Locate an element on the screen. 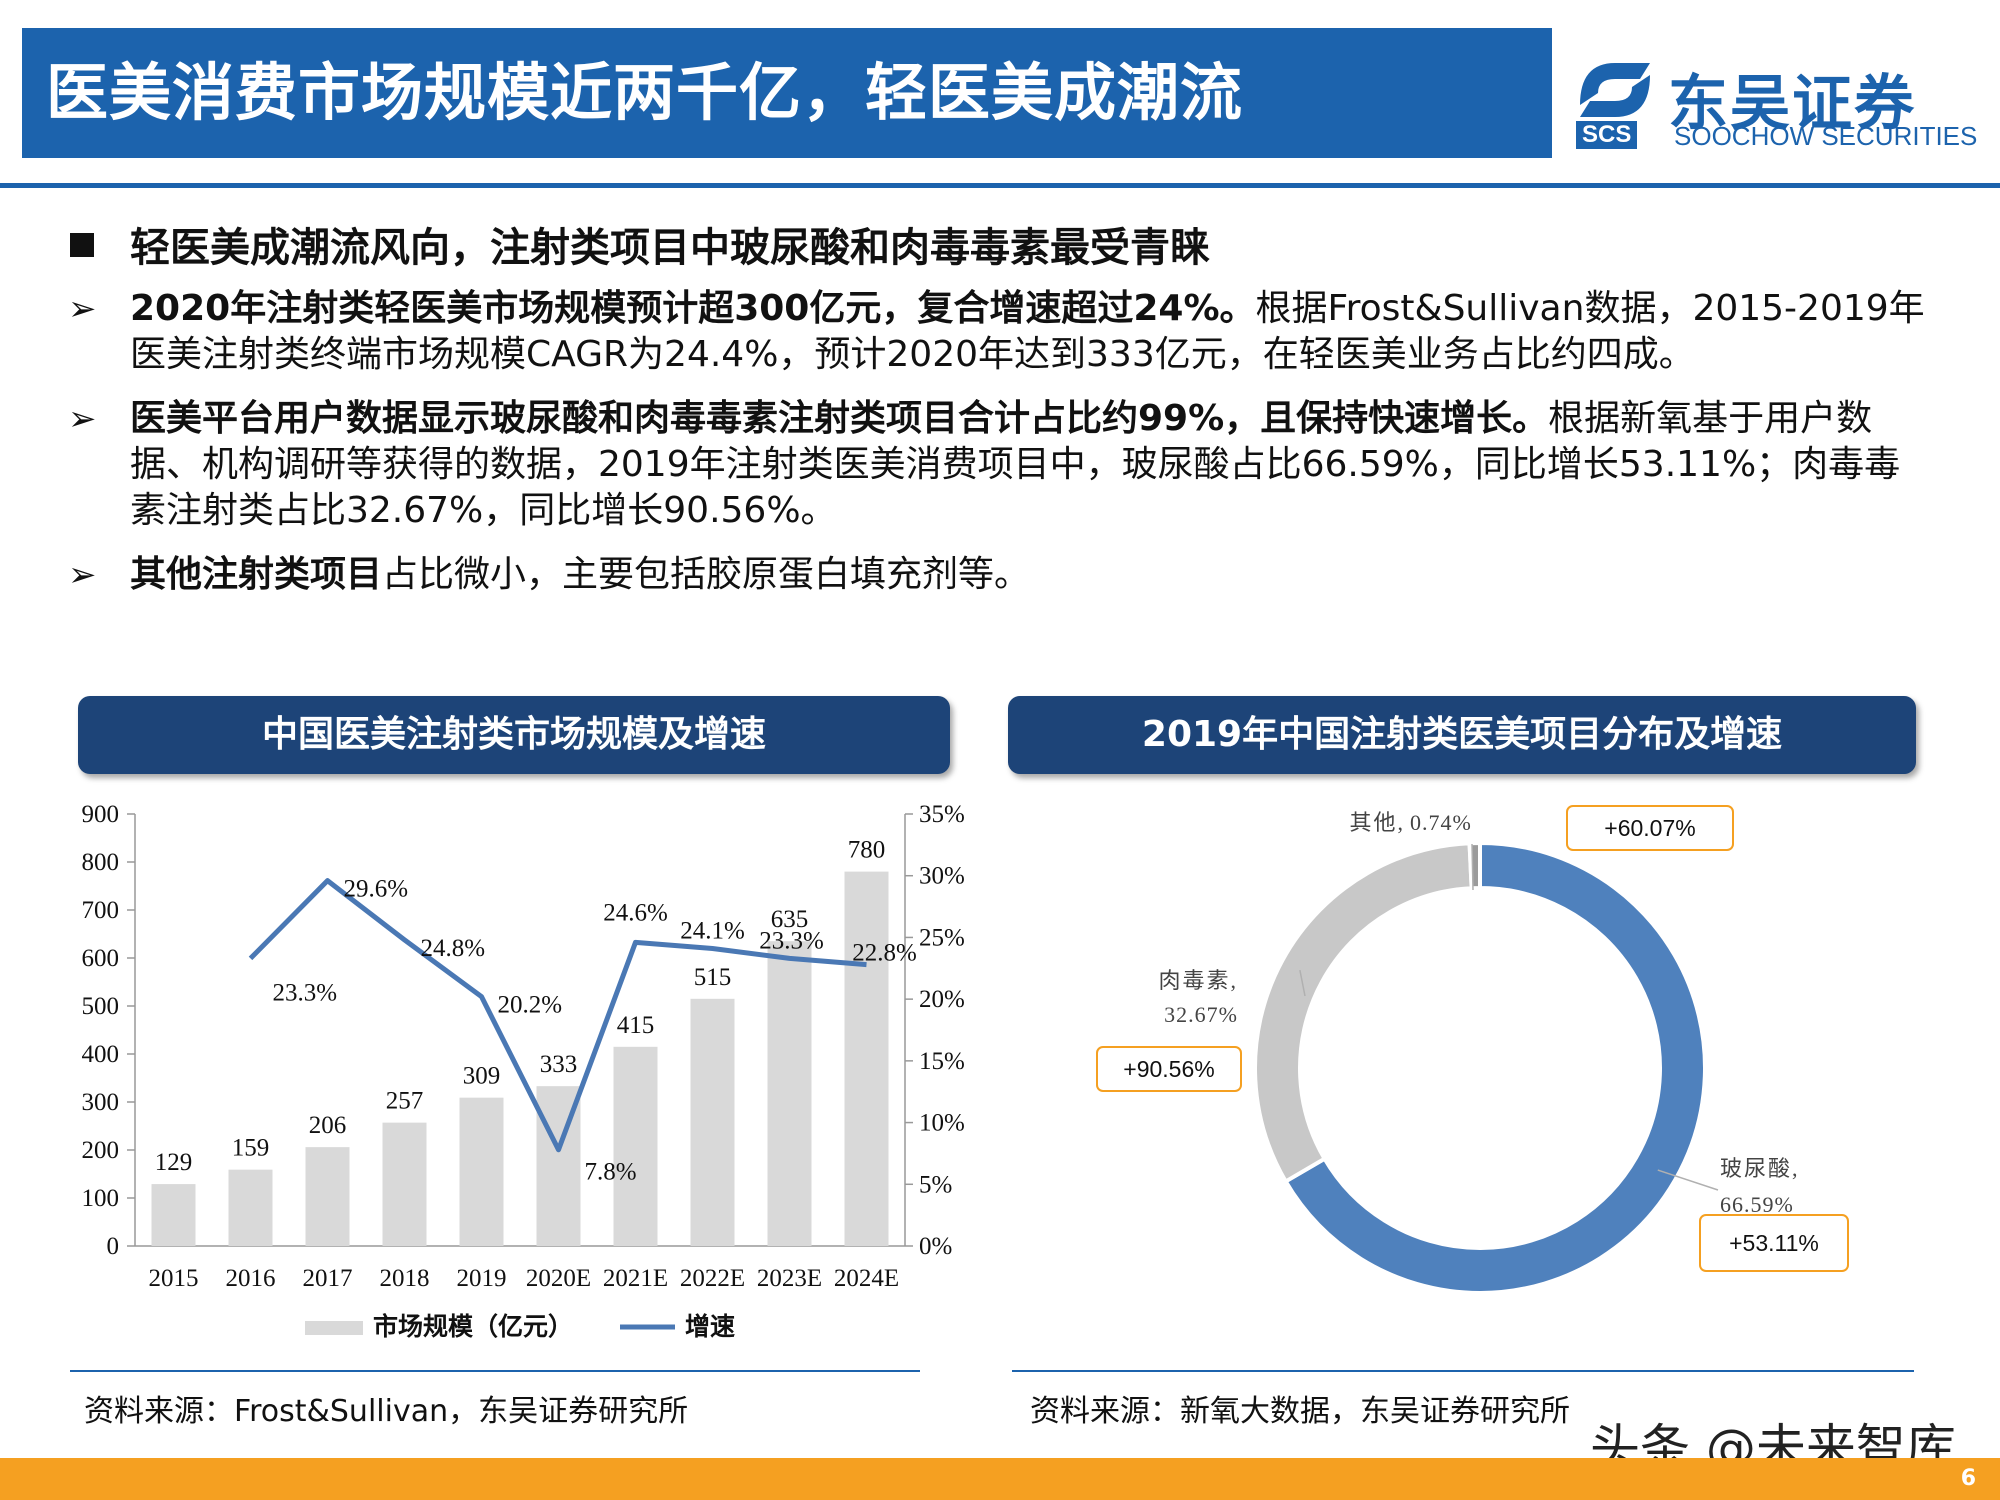  y2-tick-label: 35% is located at coordinates (942, 814).